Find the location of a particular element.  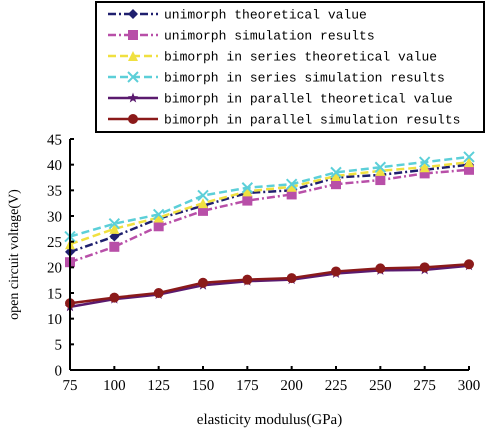

x-tick-label: 300 is located at coordinates (469, 386).